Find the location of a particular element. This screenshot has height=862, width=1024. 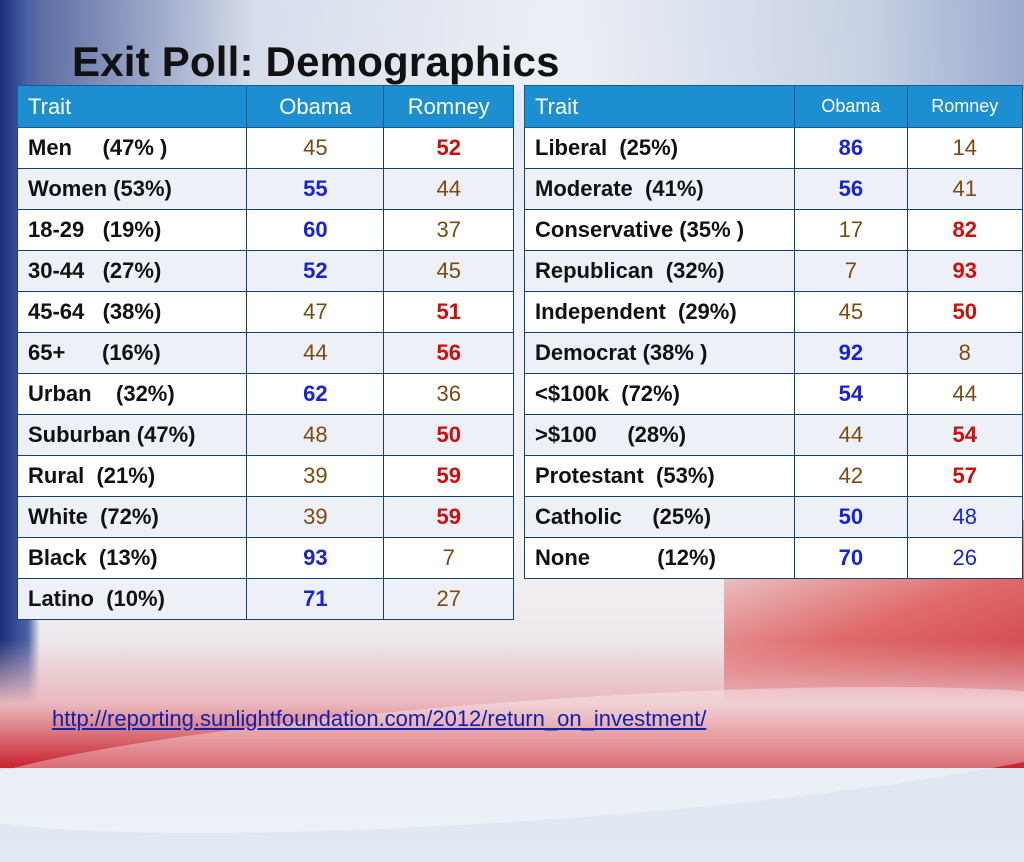

obama-cell: 93 is located at coordinates (315, 558).